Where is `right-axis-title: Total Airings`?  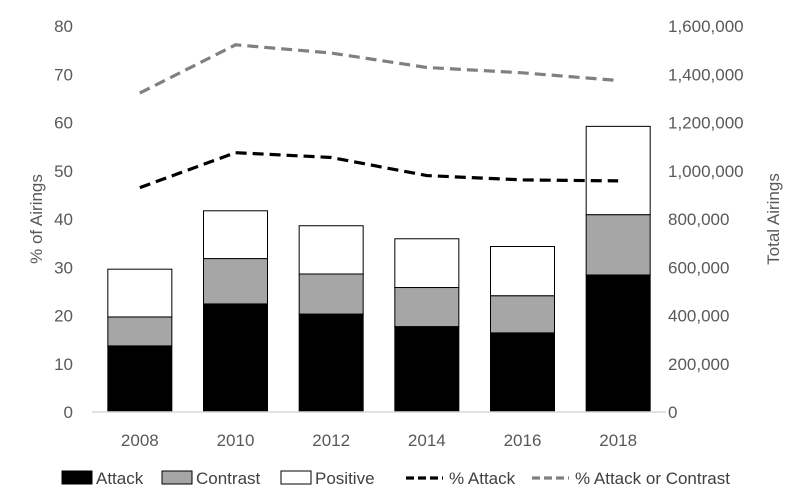 right-axis-title: Total Airings is located at coordinates (773, 219).